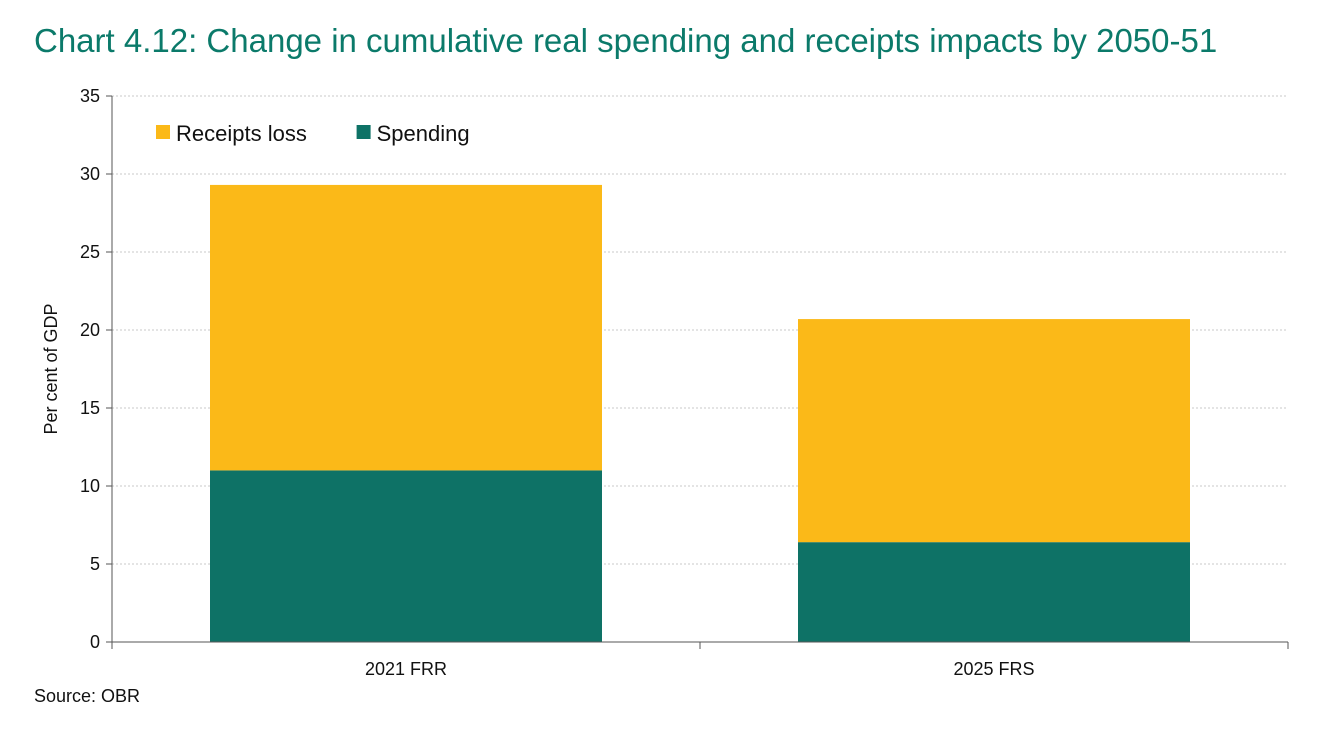 Image resolution: width=1331 pixels, height=750 pixels. I want to click on legend-label-spending: Spending, so click(423, 133).